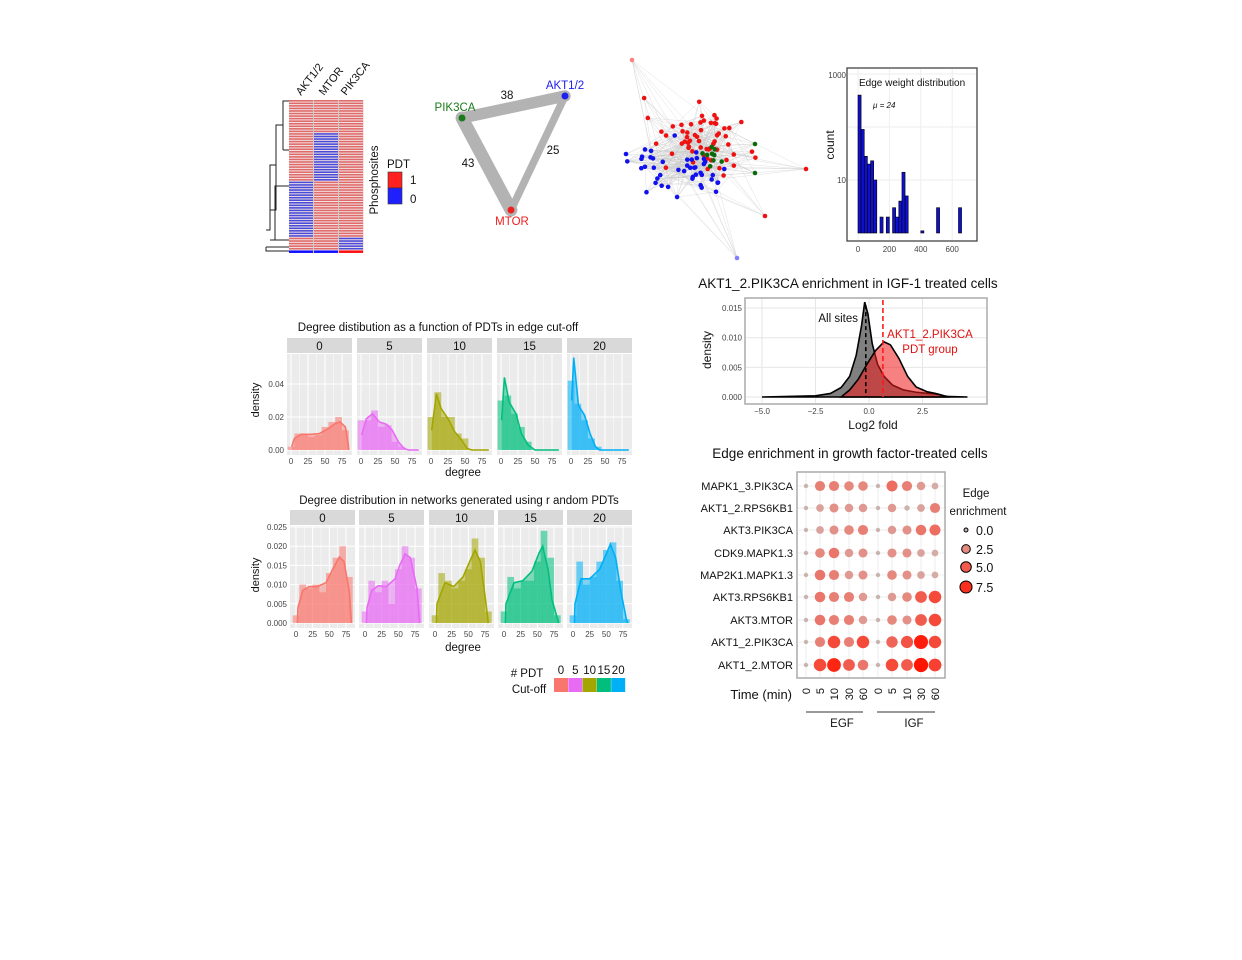 The height and width of the screenshot is (960, 1242). I want to click on time-label: 30, so click(850, 694).